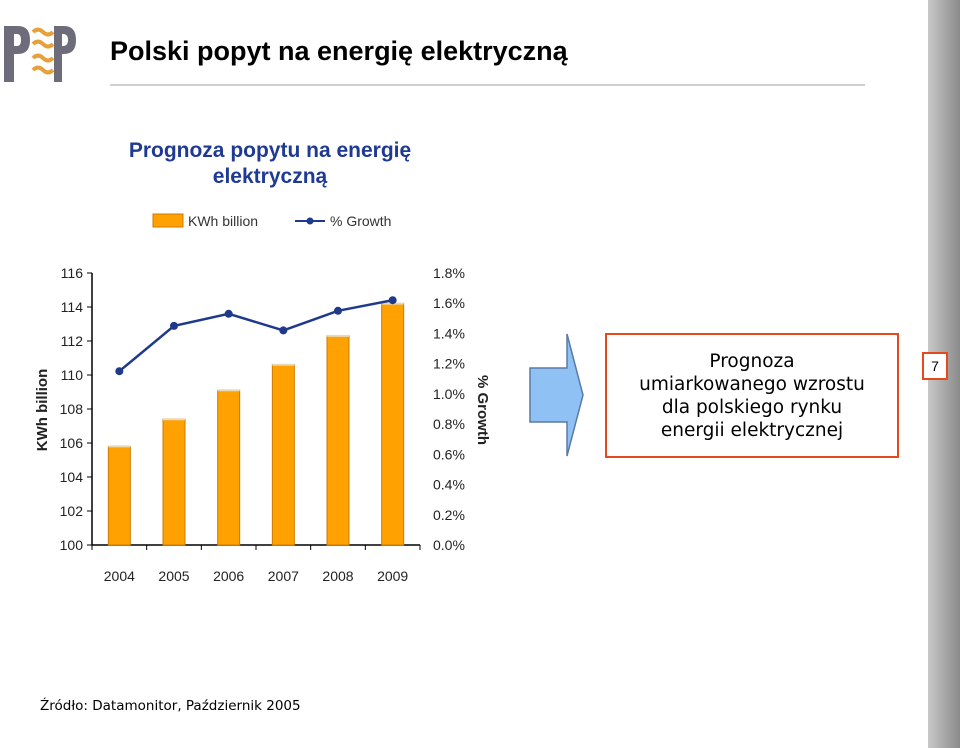  I want to click on legend-bar-label: KWh billion, so click(223, 221).